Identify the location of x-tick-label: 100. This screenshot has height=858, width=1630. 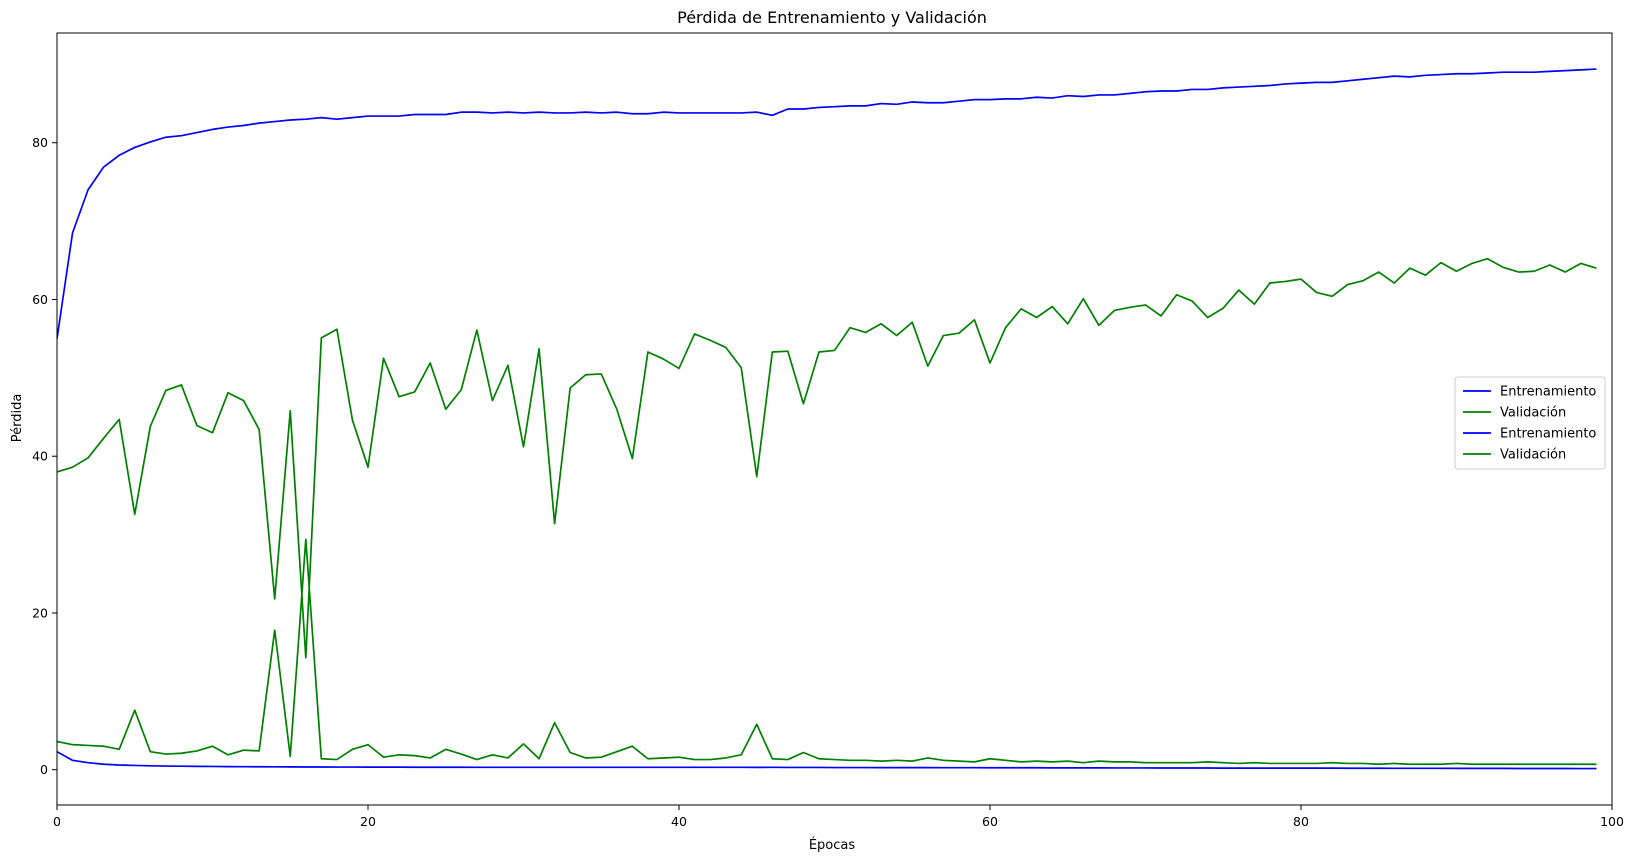
(1612, 821).